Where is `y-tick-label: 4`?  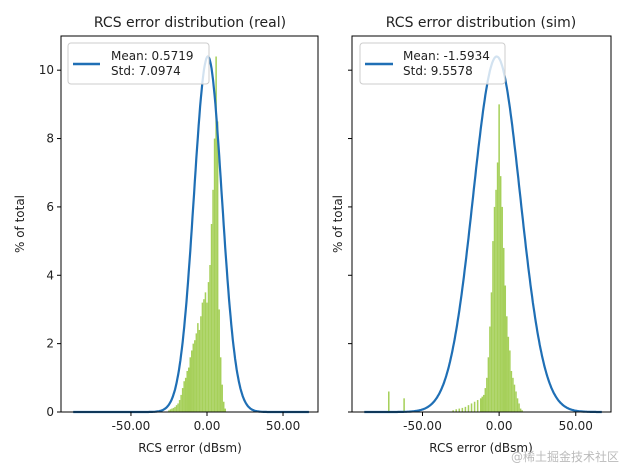
y-tick-label: 4 is located at coordinates (50, 275).